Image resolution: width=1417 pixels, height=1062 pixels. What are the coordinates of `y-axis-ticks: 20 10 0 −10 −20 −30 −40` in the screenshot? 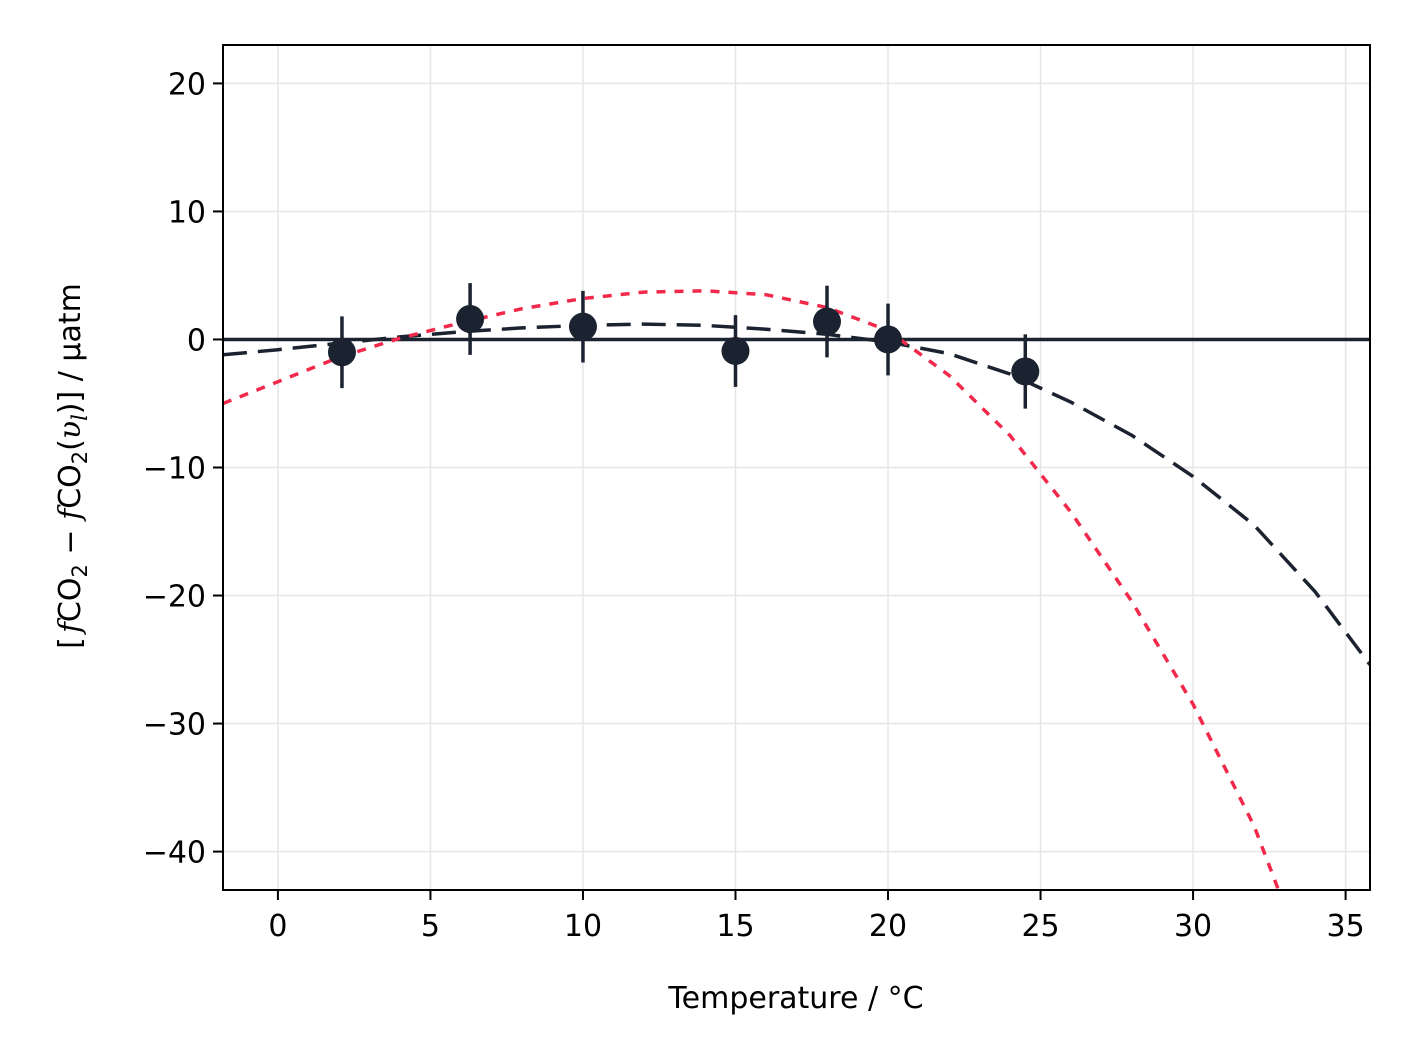 It's located at (183, 469).